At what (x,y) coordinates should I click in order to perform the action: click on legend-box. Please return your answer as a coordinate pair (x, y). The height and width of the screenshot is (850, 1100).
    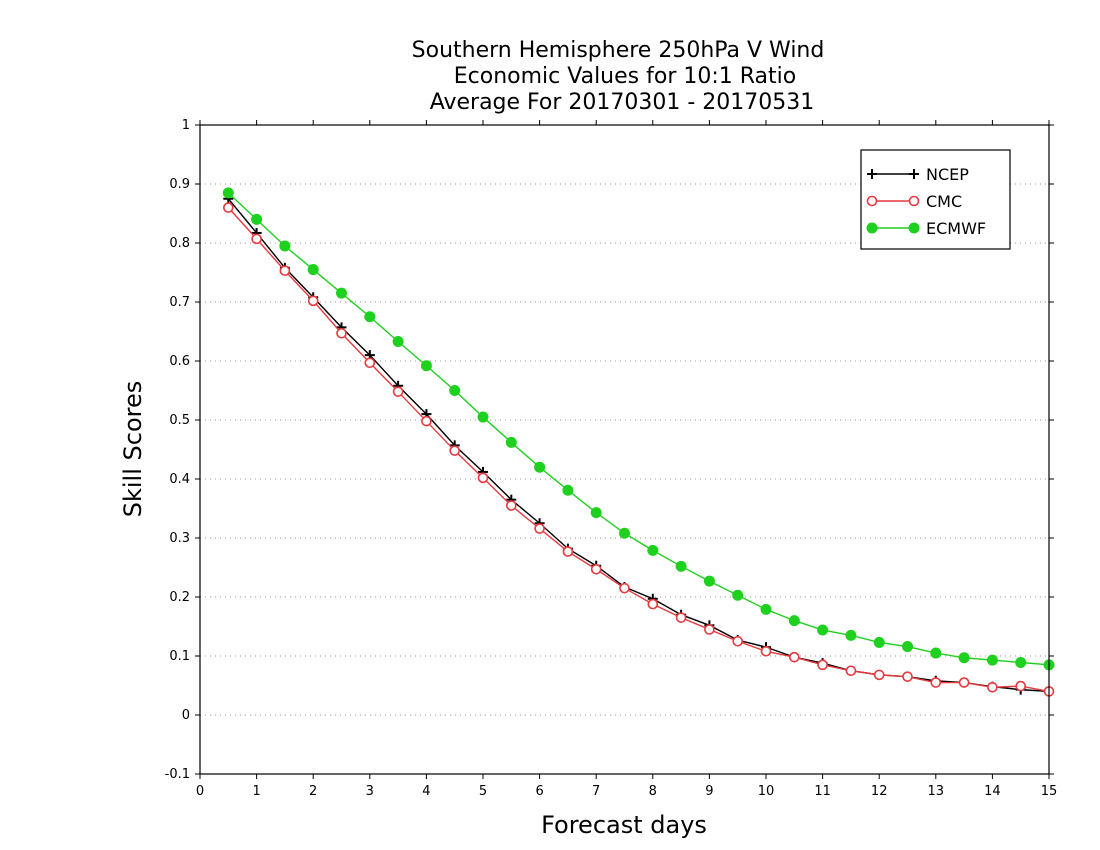
    Looking at the image, I should click on (935, 199).